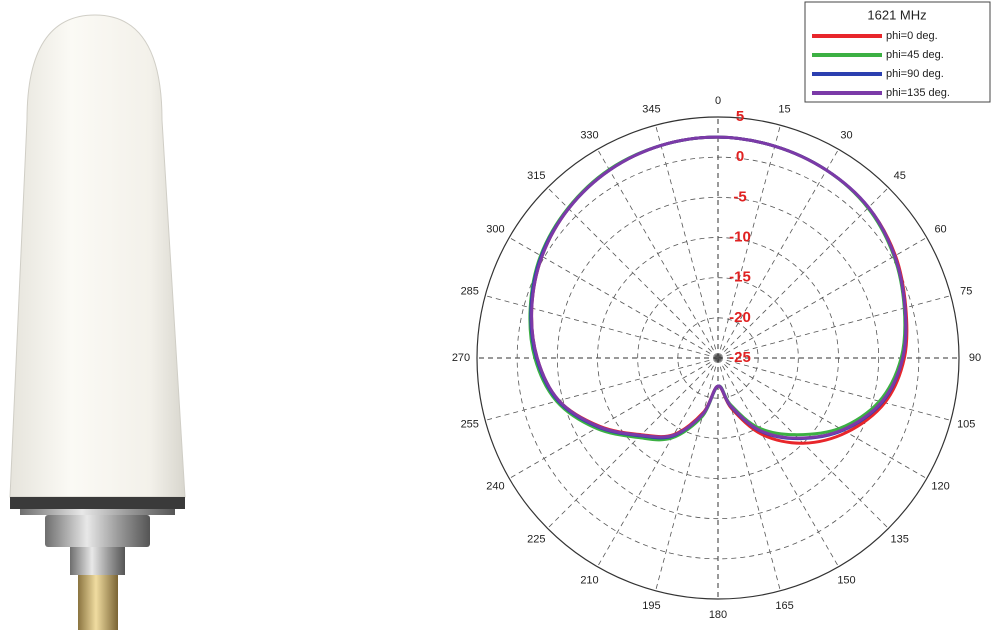  I want to click on legend-label: phi=90 deg., so click(915, 74).